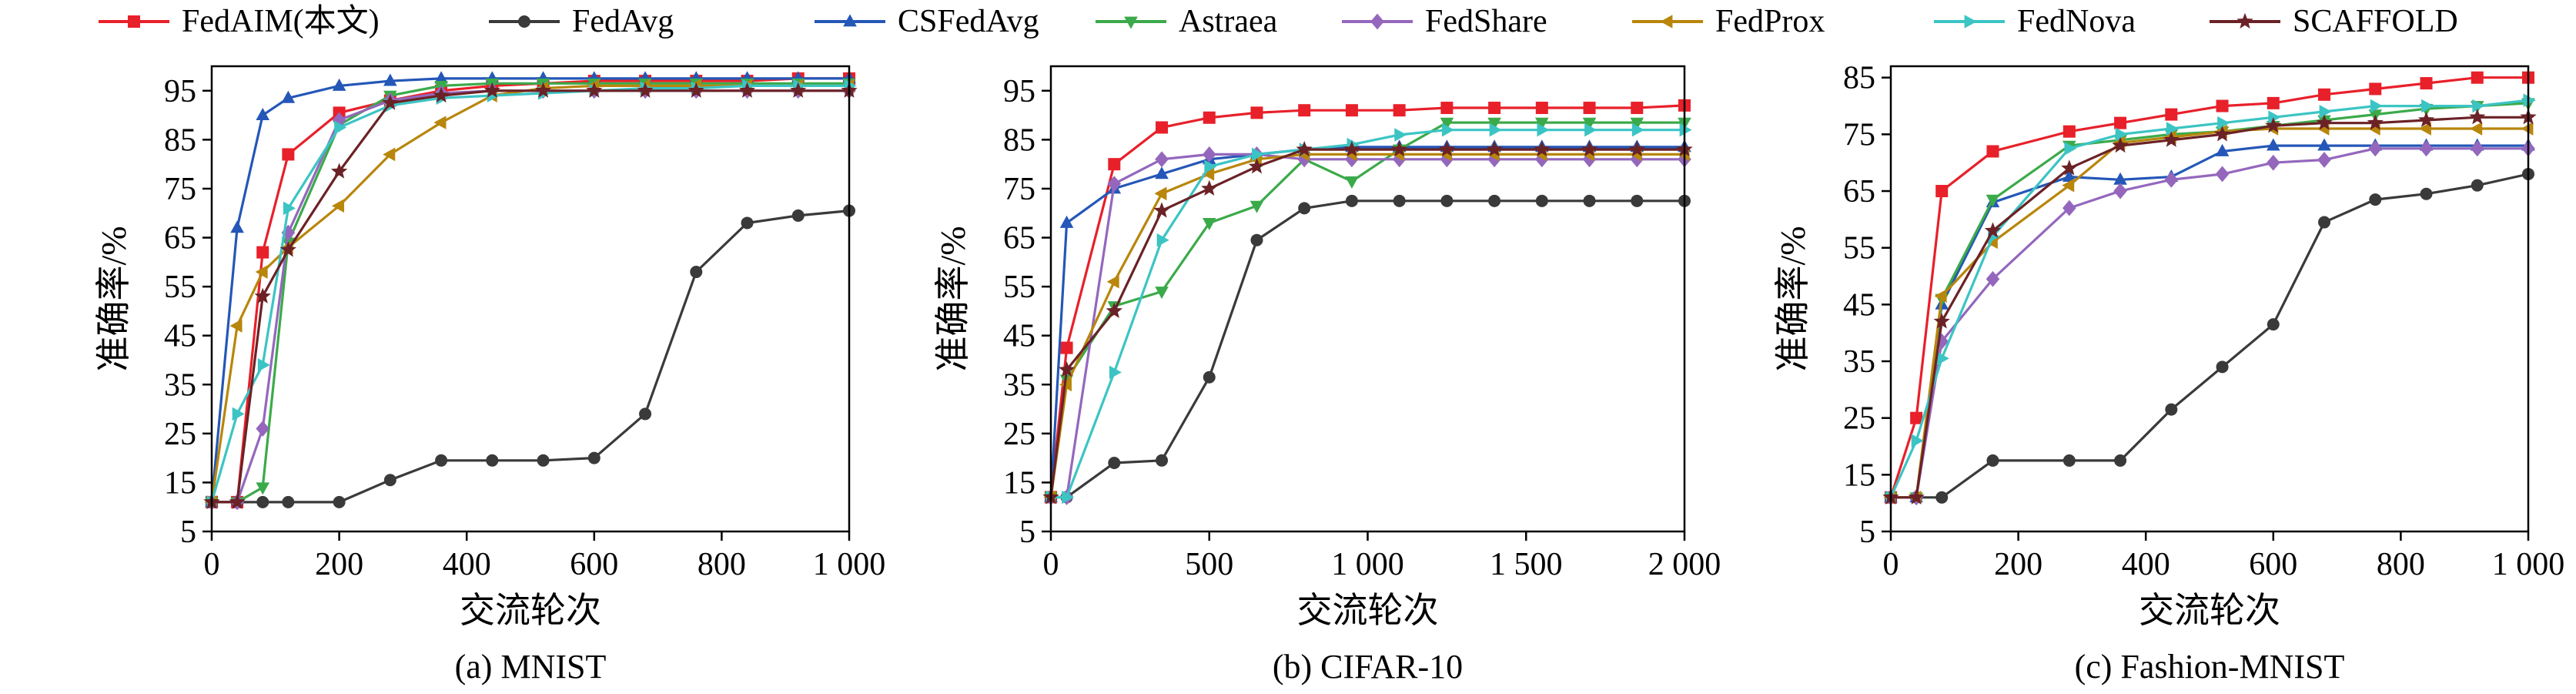 Image resolution: width=2576 pixels, height=694 pixels. Describe the element at coordinates (1019, 483) in the screenshot. I see `y-tick-label: 15` at that location.